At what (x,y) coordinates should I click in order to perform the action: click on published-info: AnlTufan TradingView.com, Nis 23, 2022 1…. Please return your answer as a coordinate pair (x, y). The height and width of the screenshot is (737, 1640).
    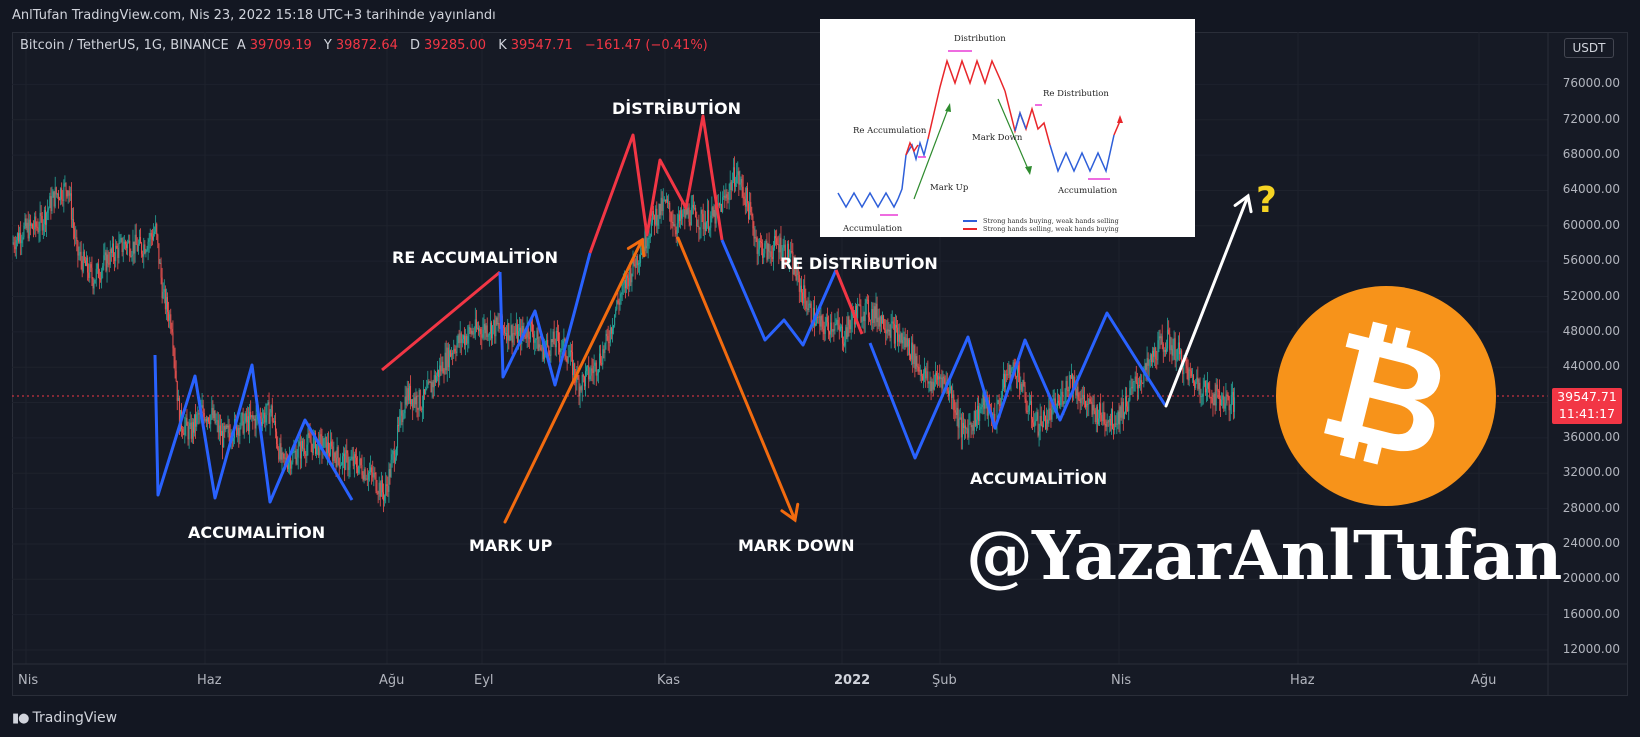
    Looking at the image, I should click on (254, 15).